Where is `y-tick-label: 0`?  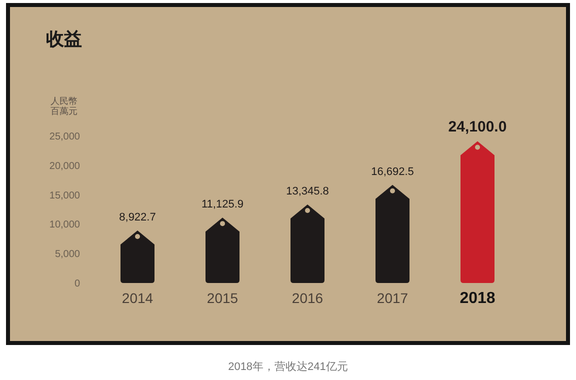
y-tick-label: 0 is located at coordinates (77, 284).